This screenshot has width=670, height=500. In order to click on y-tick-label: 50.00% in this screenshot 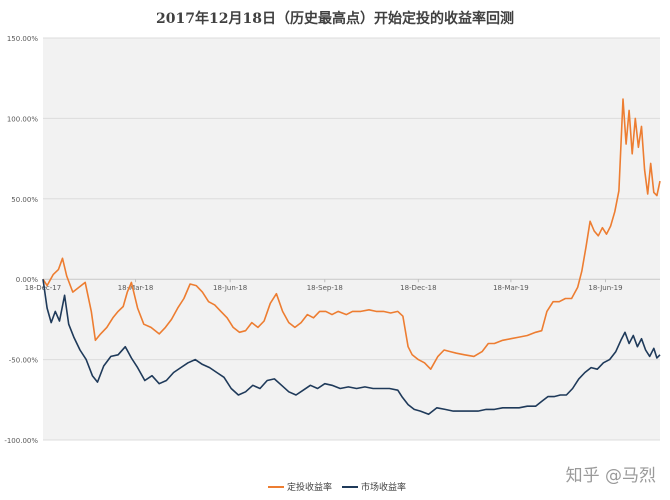, I will do `click(24, 200)`.